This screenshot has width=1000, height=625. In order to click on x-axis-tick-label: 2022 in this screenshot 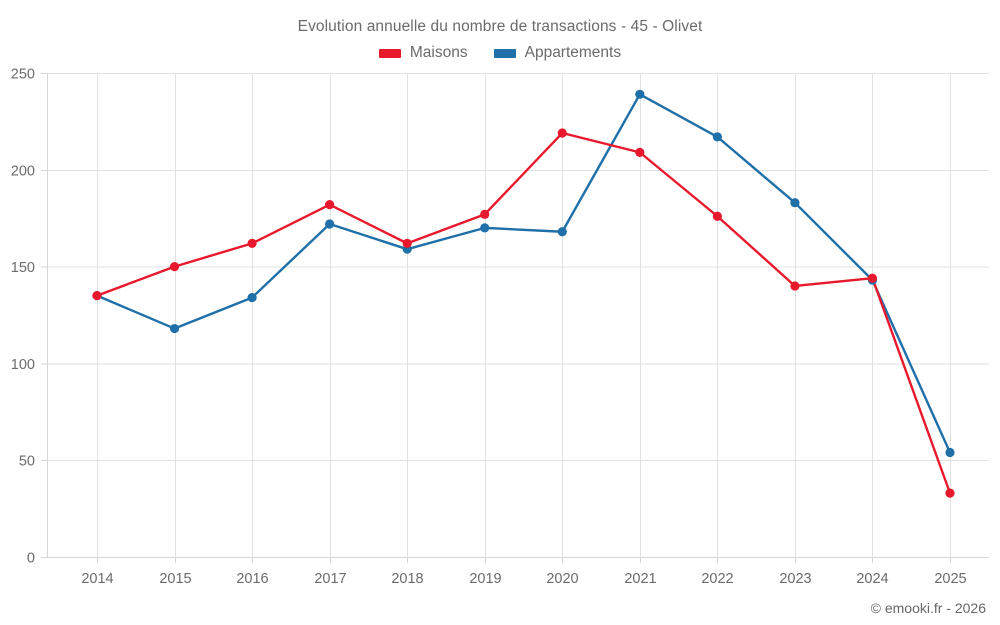, I will do `click(717, 579)`.